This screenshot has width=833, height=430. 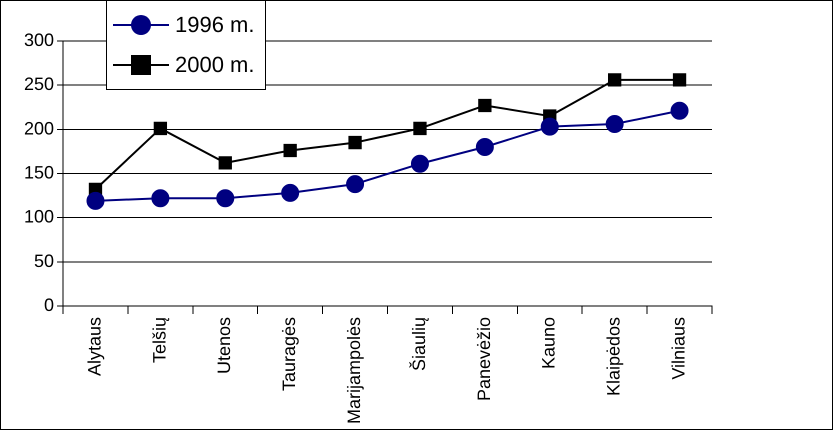 What do you see at coordinates (289, 354) in the screenshot?
I see `x-tick-label: Tauragės` at bounding box center [289, 354].